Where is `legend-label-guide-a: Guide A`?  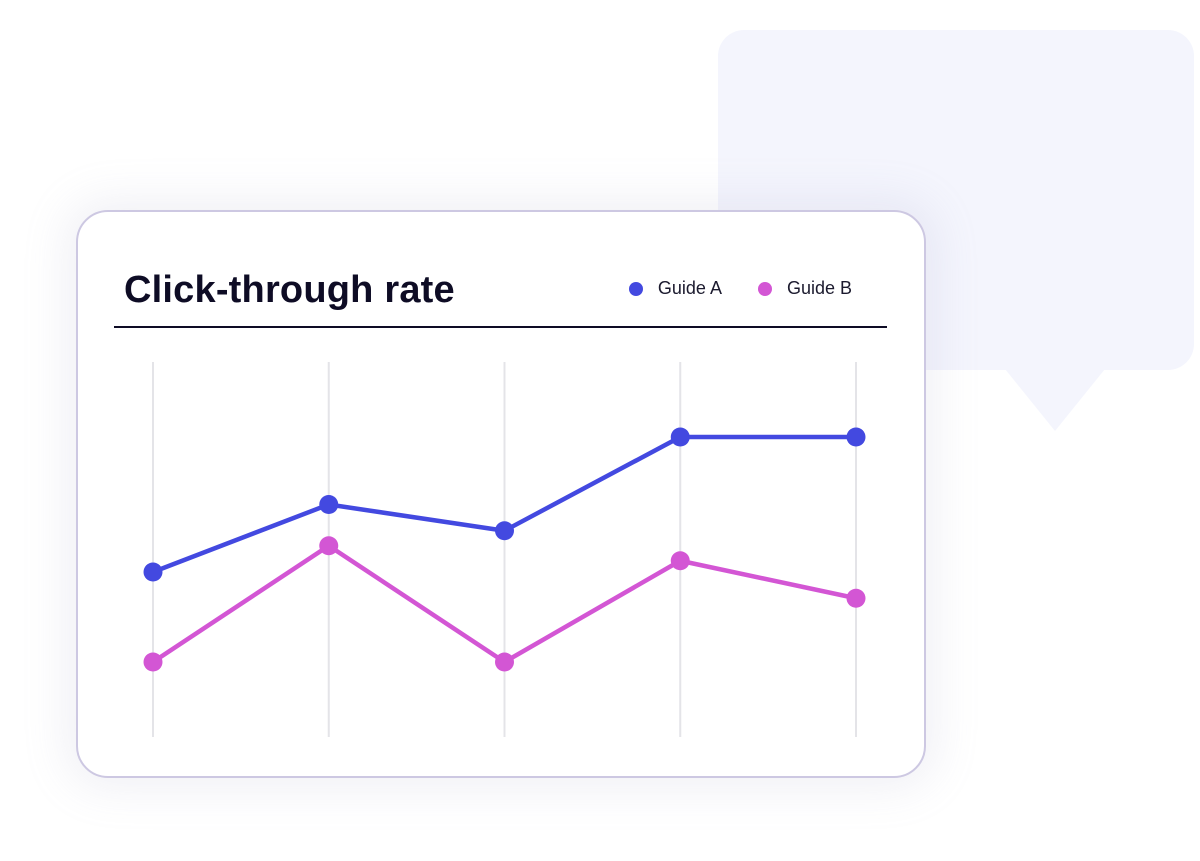
legend-label-guide-a: Guide A is located at coordinates (689, 288).